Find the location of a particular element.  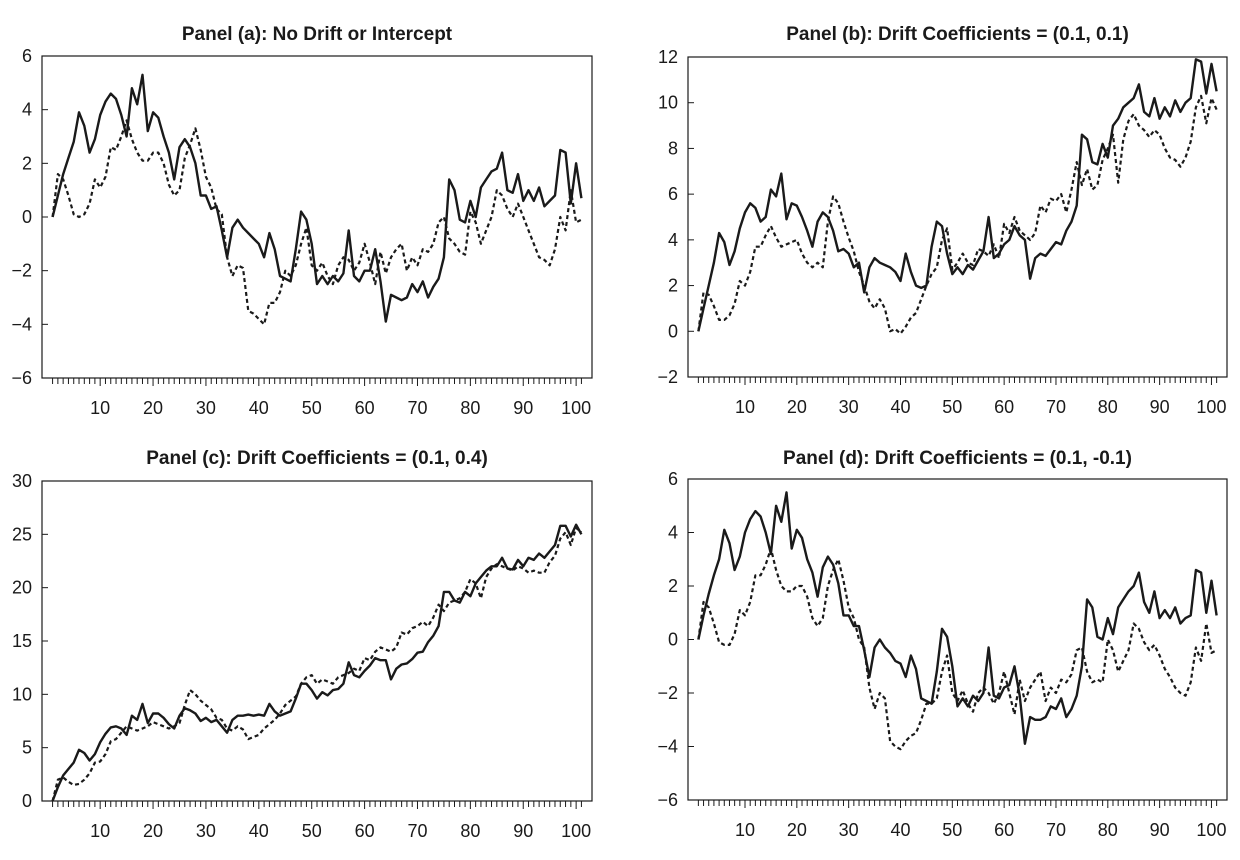

panel-a-y-tick-label: −6 is located at coordinates (21, 378).